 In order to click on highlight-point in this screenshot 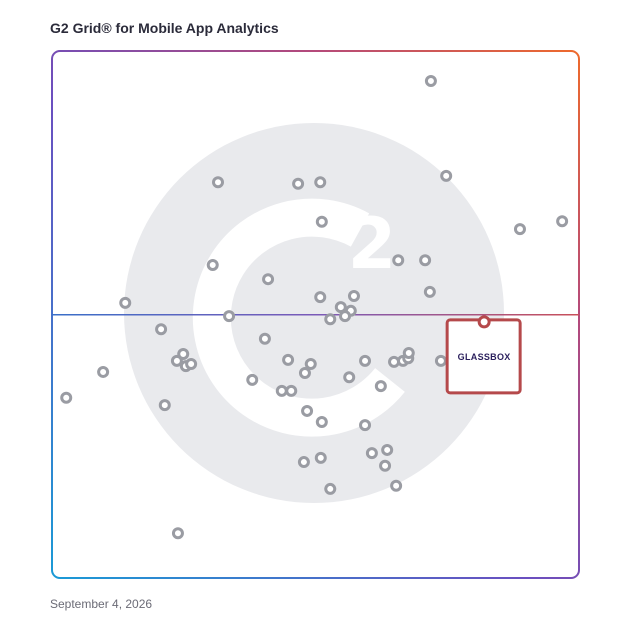, I will do `click(484, 322)`.